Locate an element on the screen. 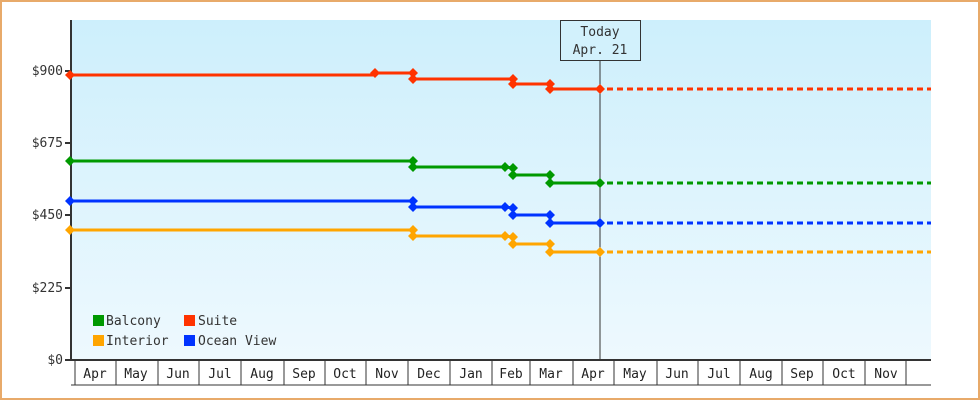  series-balcony is located at coordinates (498, 172).